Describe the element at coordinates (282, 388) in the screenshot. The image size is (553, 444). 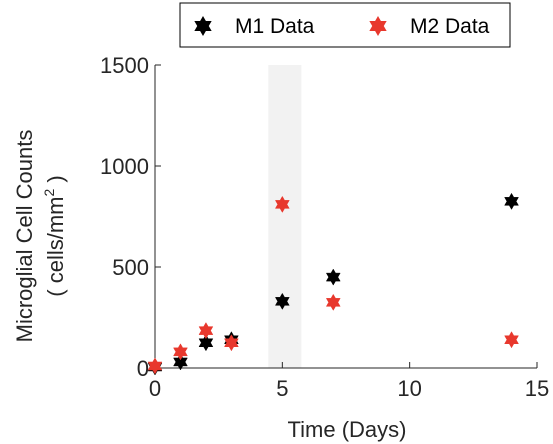
I see `x-tick-label: 5` at that location.